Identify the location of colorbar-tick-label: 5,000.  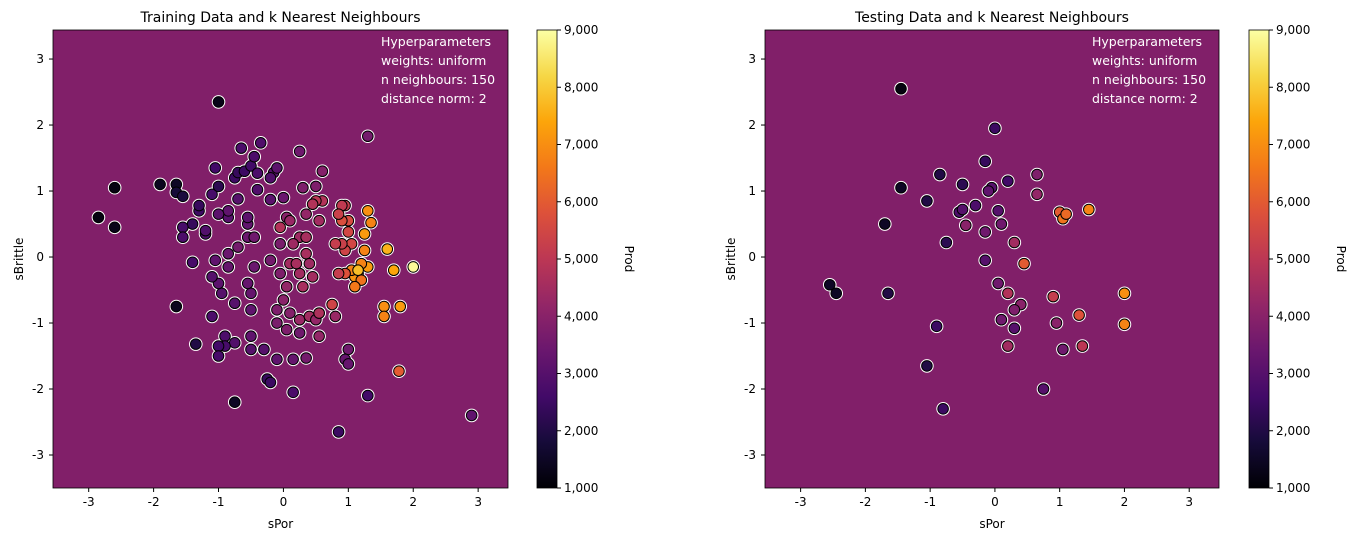
(581, 259).